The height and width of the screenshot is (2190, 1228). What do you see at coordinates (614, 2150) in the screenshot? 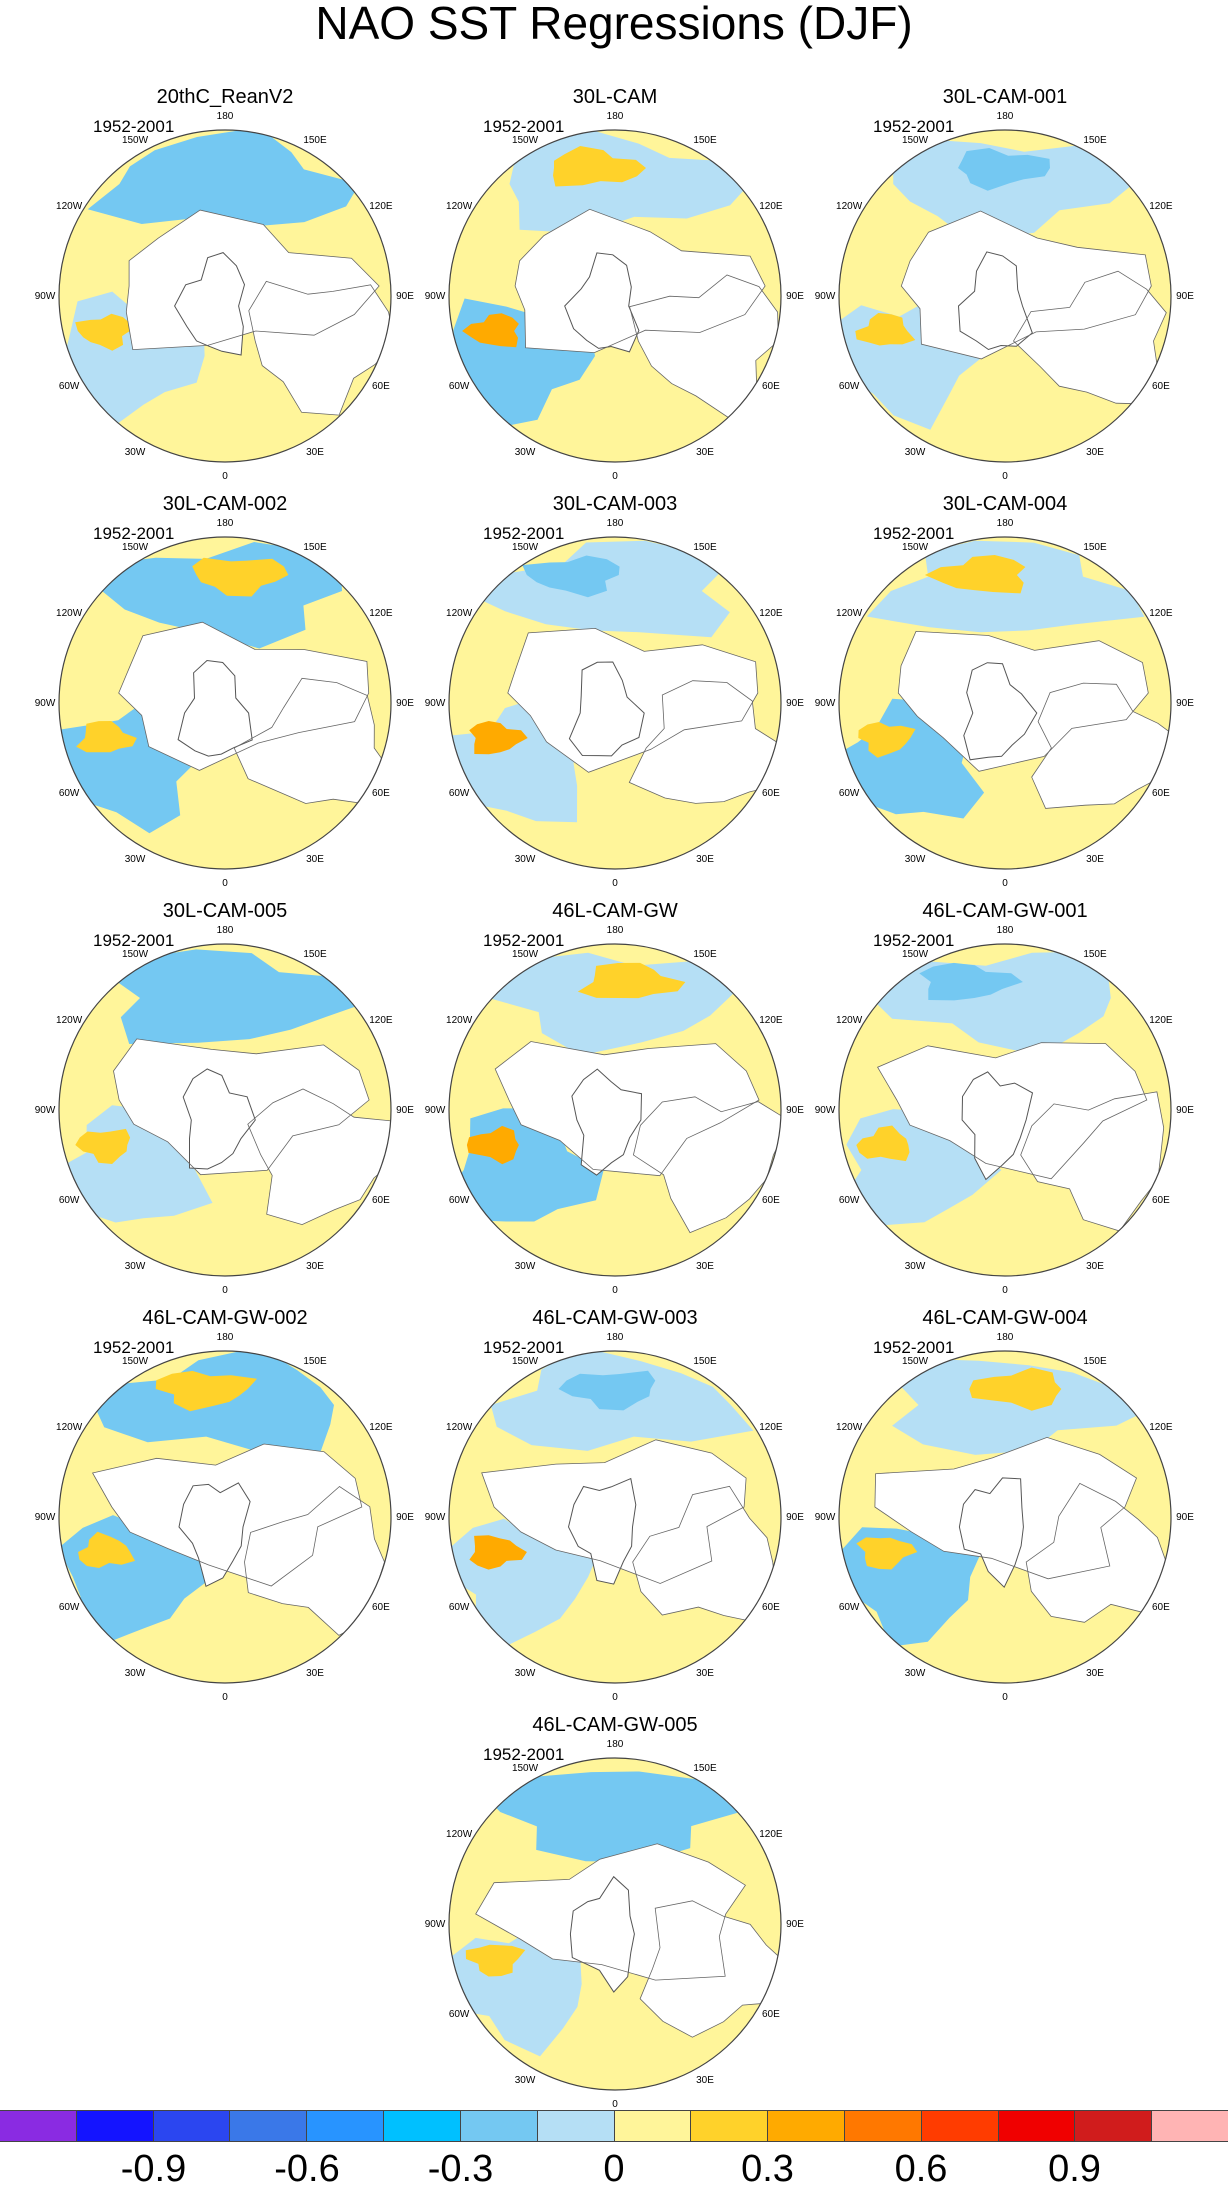
I see `colorbar: -0.9 -0.6 -0.3 0 0.3 0.6 0.9` at bounding box center [614, 2150].